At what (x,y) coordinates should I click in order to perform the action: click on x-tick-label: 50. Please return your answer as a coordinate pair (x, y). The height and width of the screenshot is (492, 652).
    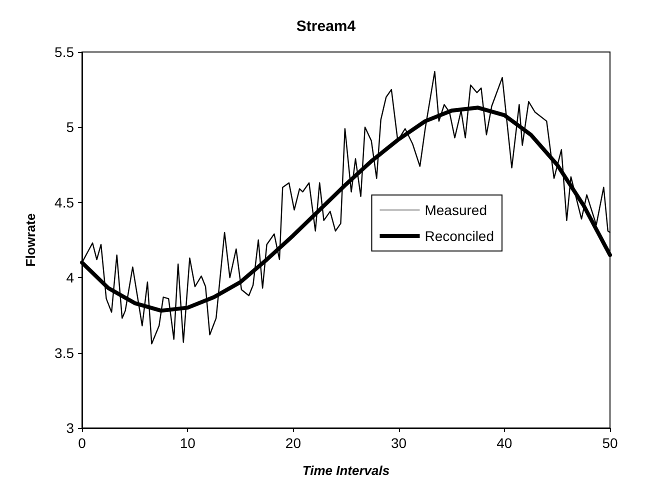
    Looking at the image, I should click on (610, 443).